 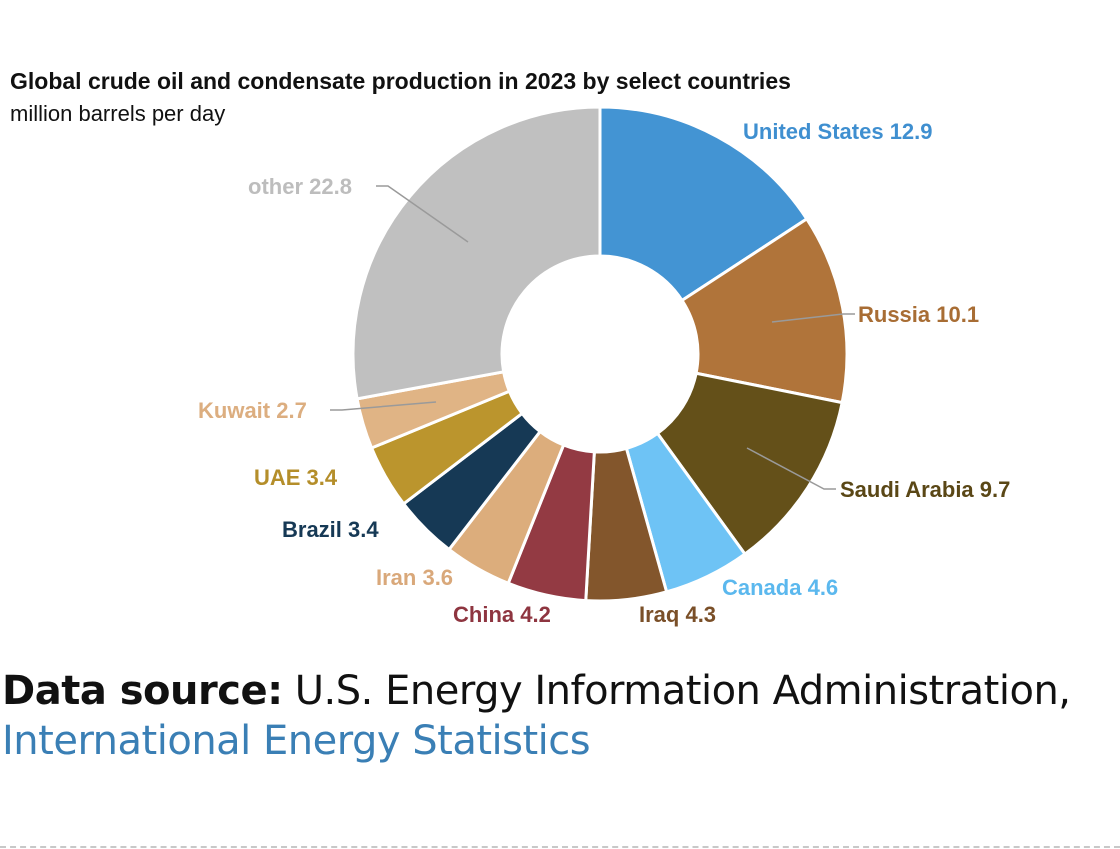 What do you see at coordinates (476, 253) in the screenshot?
I see `slice-other` at bounding box center [476, 253].